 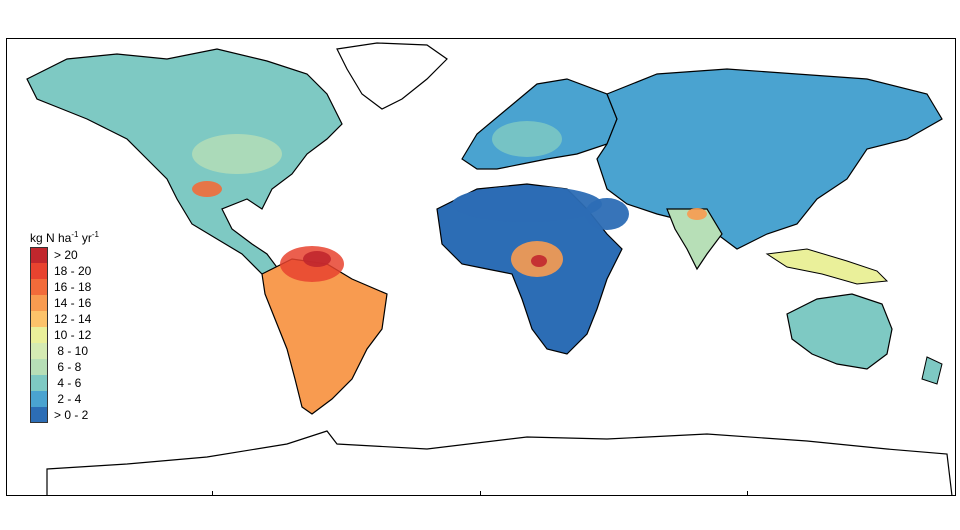 What do you see at coordinates (539, 261) in the screenshot?
I see `central-africa-peak` at bounding box center [539, 261].